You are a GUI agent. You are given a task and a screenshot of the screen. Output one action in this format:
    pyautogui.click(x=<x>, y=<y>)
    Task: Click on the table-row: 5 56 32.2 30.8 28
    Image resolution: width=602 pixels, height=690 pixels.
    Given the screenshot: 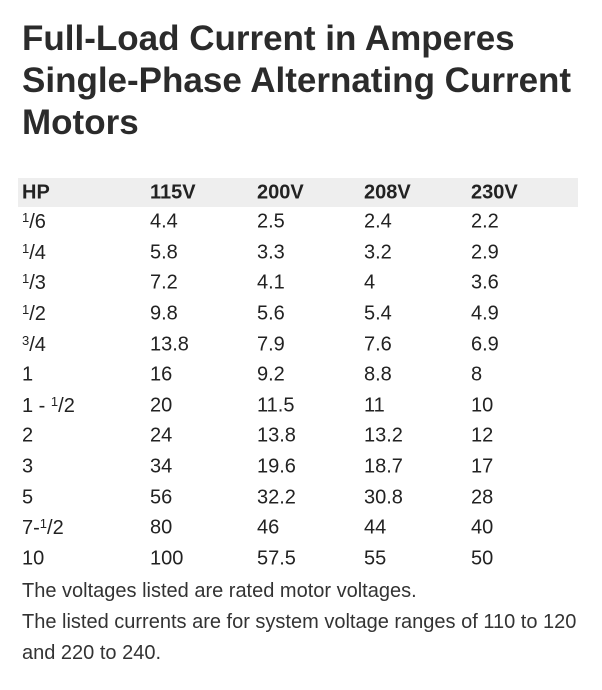 What is the action you would take?
    pyautogui.click(x=298, y=497)
    